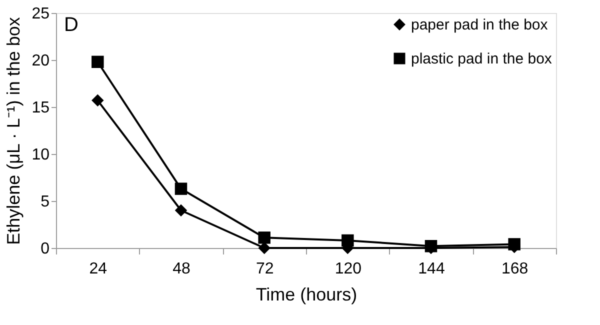 This screenshot has height=325, width=600. What do you see at coordinates (265, 269) in the screenshot?
I see `x-tick-label: 72` at bounding box center [265, 269].